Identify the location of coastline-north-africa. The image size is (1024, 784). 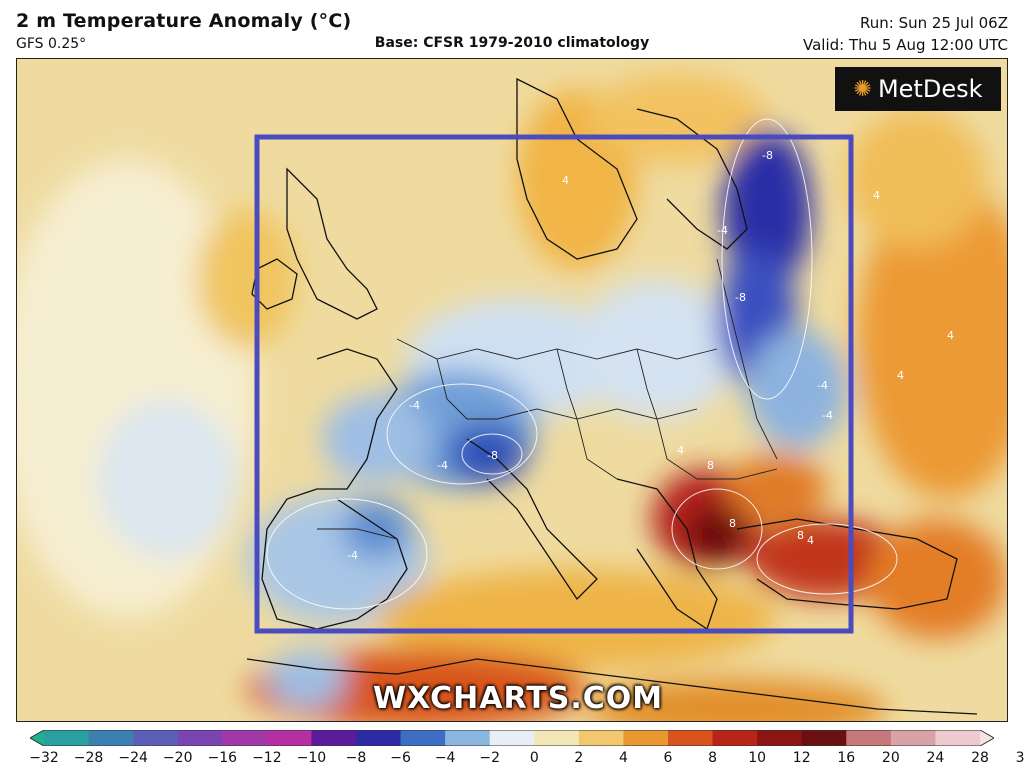
(612, 686).